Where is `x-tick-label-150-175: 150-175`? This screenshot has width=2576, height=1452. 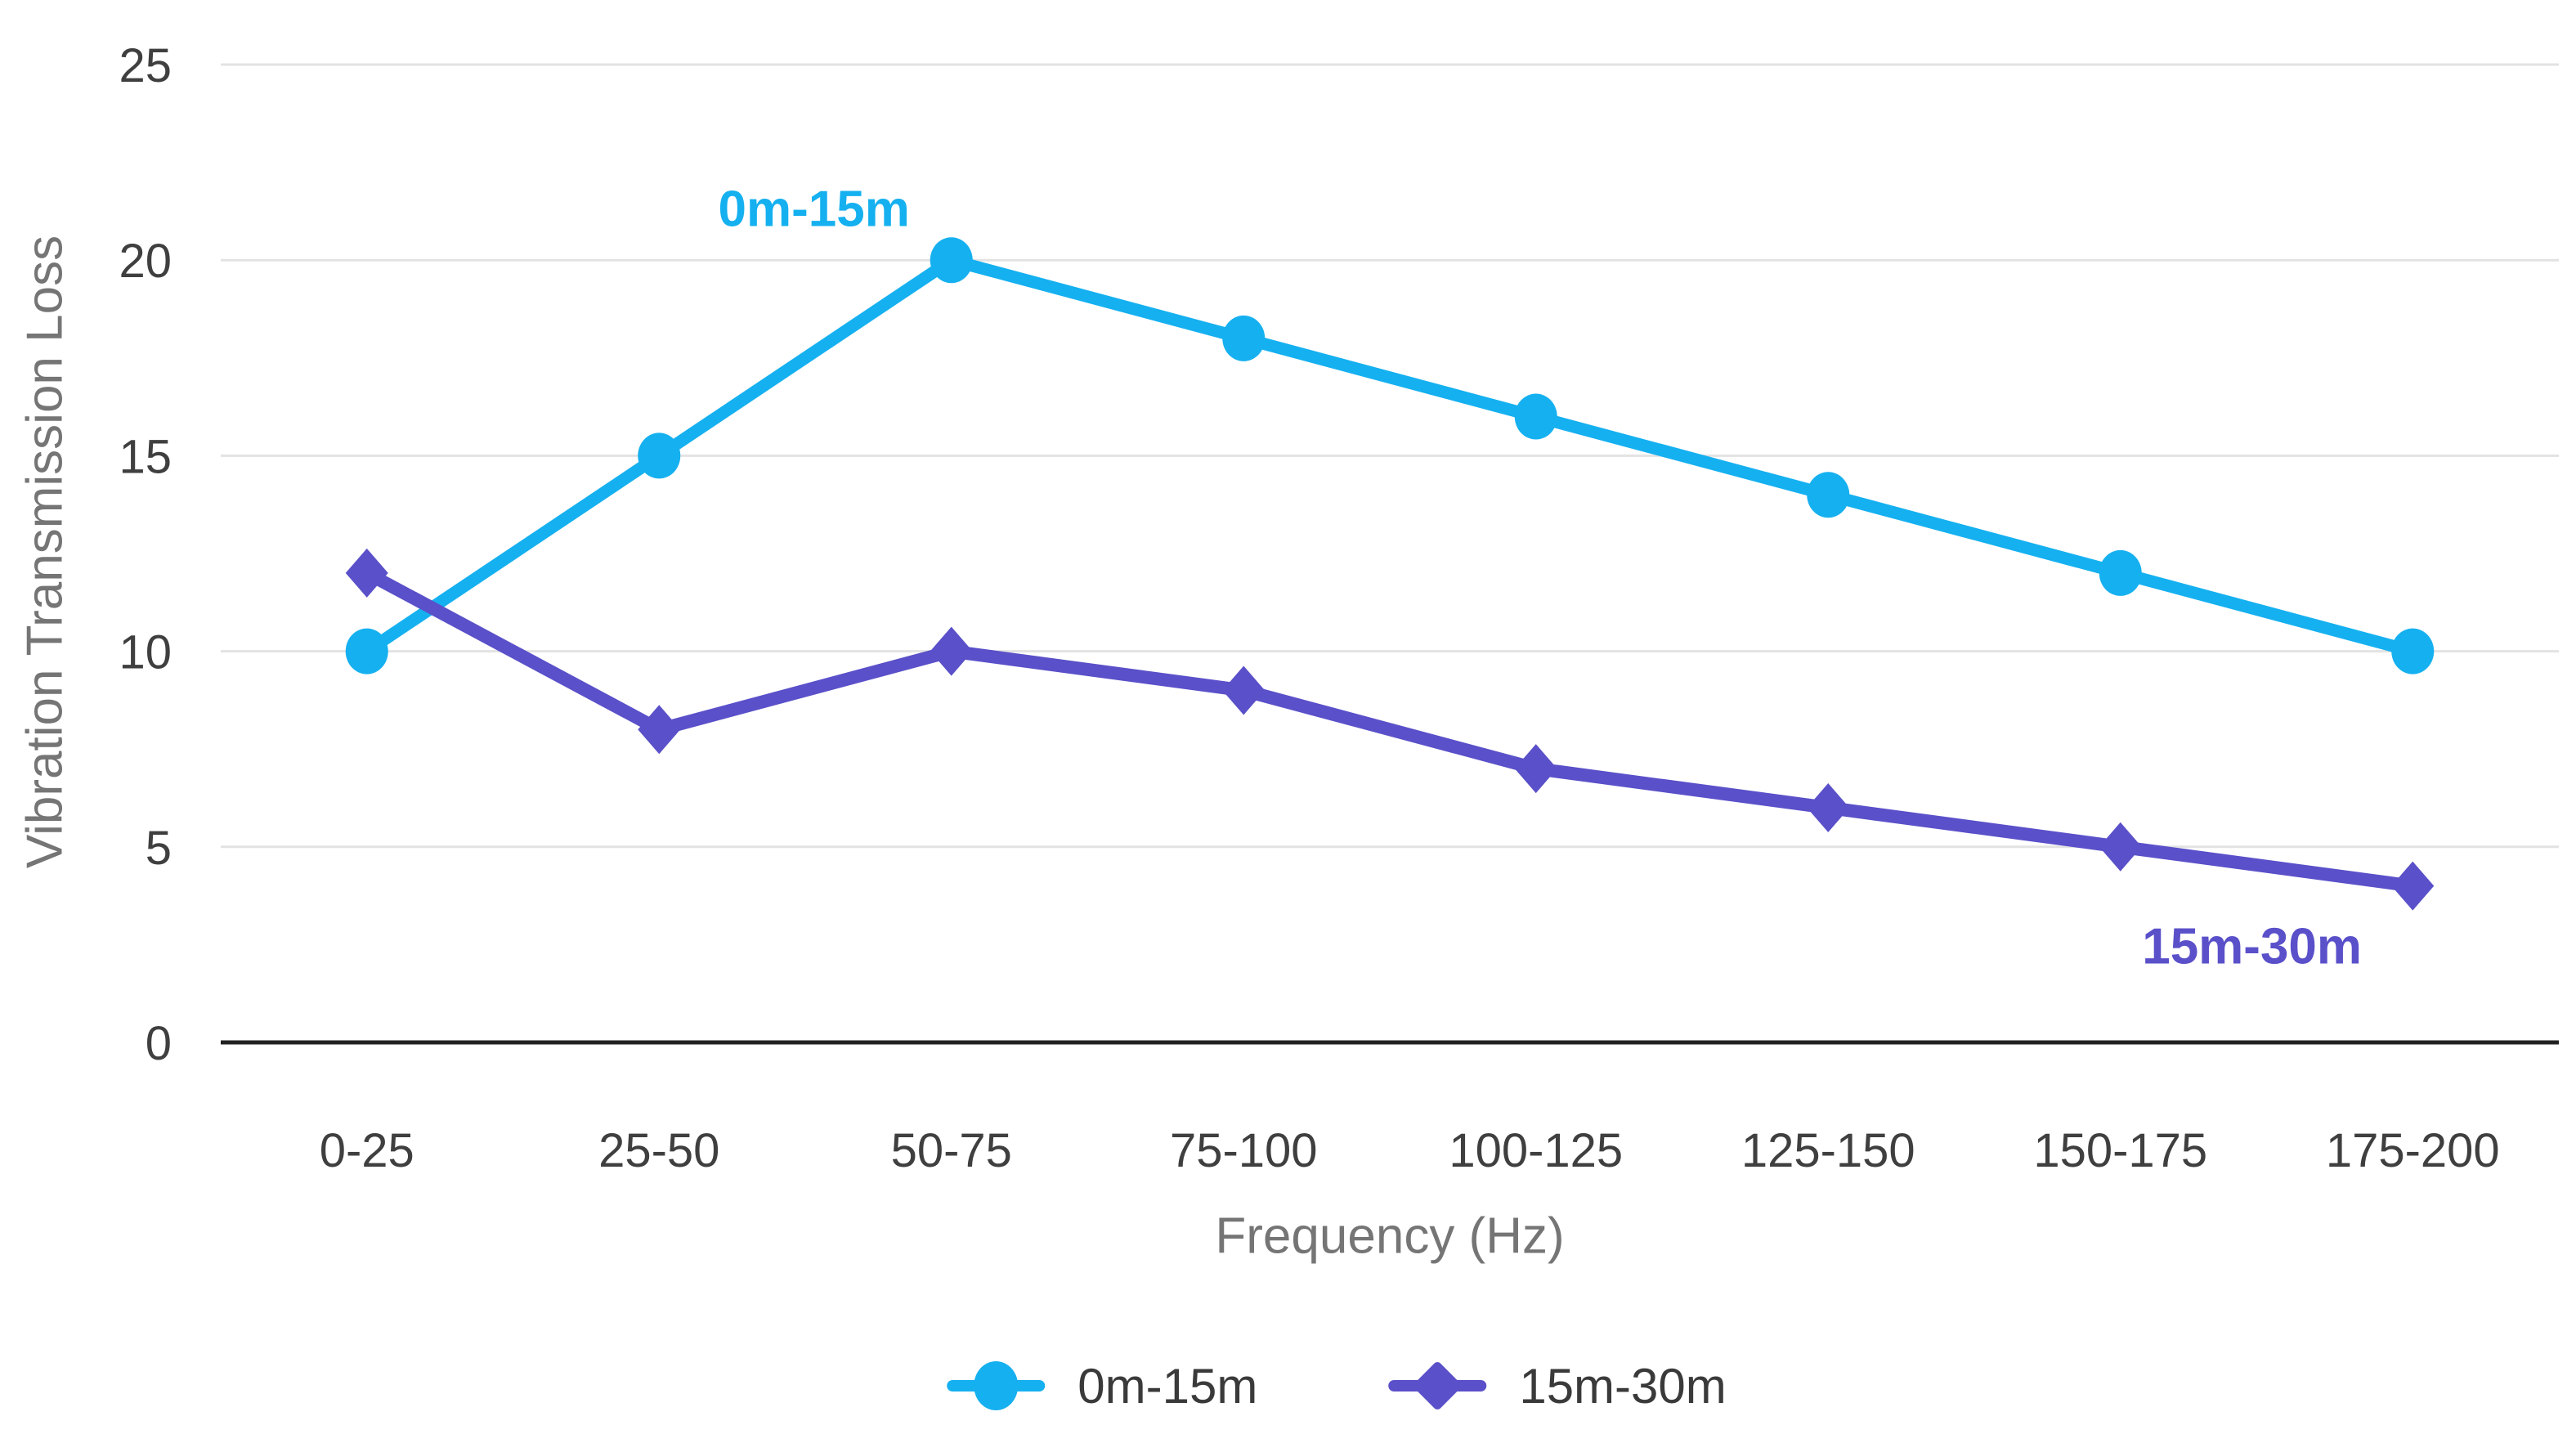
x-tick-label-150-175: 150-175 is located at coordinates (2120, 1150).